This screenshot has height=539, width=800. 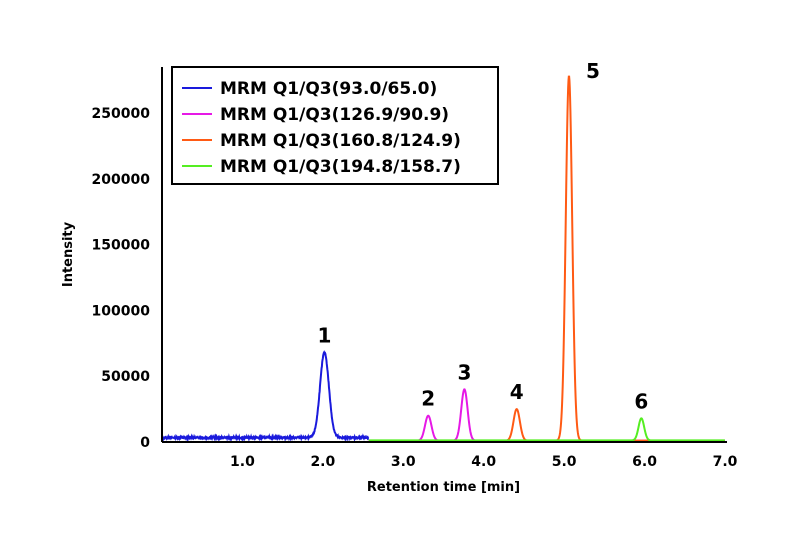 I want to click on x-axis-title: Retention time [min], so click(x=443, y=487).